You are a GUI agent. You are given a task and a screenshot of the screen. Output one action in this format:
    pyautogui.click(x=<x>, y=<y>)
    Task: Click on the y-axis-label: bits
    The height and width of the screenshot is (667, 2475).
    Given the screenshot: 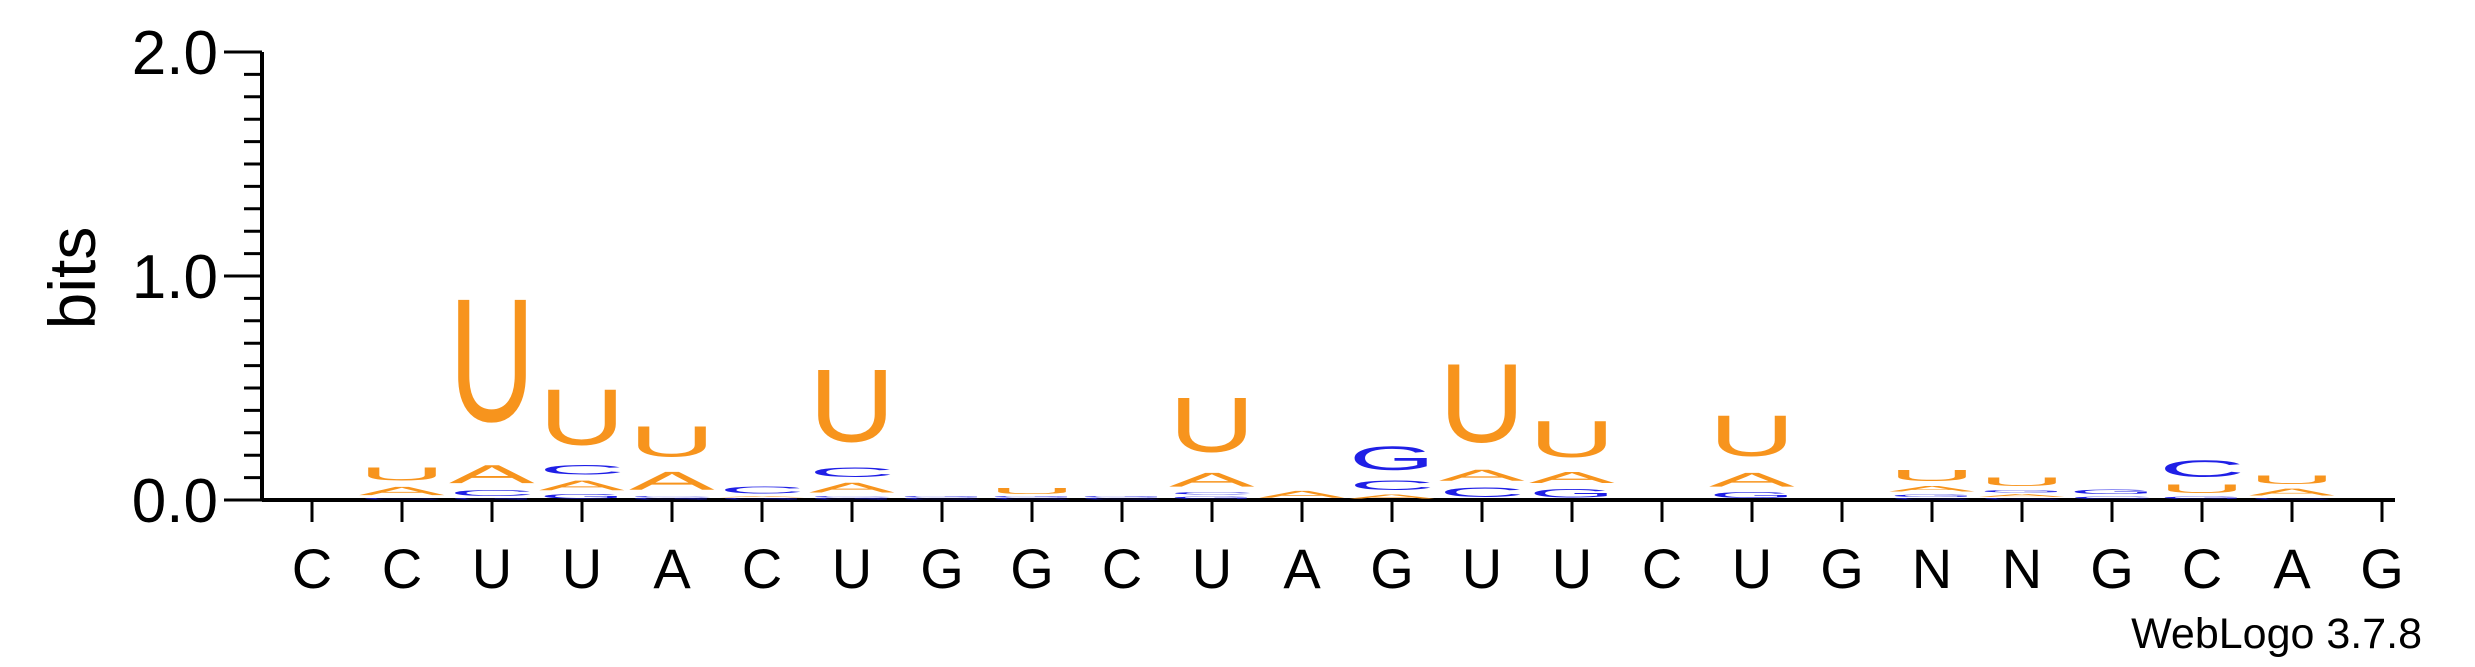 What is the action you would take?
    pyautogui.click(x=72, y=278)
    